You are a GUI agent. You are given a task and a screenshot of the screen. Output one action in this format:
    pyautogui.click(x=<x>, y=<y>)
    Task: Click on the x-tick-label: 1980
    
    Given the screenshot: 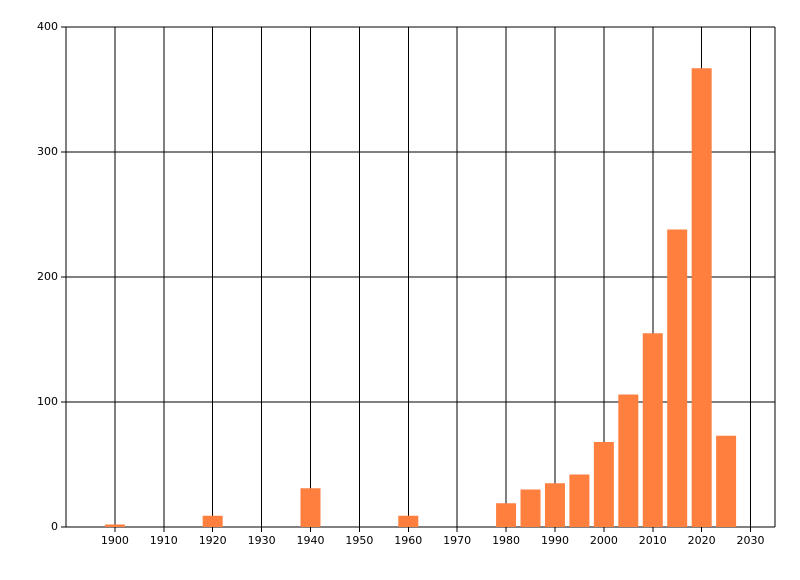 What is the action you would take?
    pyautogui.click(x=506, y=540)
    